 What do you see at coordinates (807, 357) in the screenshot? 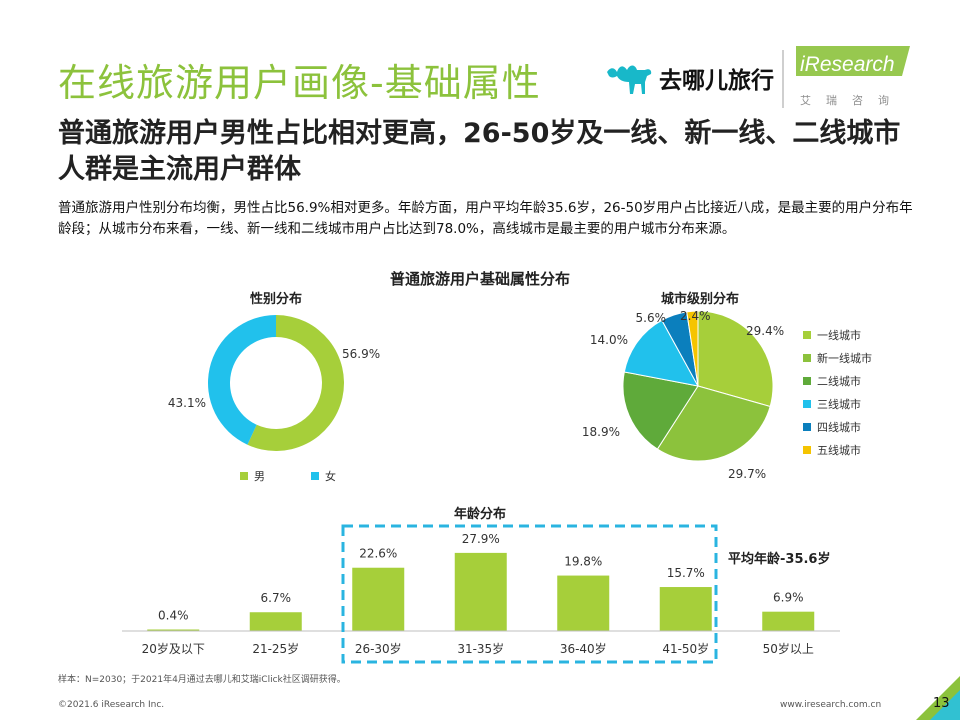
I see `legend-swatch-new-tier1` at bounding box center [807, 357].